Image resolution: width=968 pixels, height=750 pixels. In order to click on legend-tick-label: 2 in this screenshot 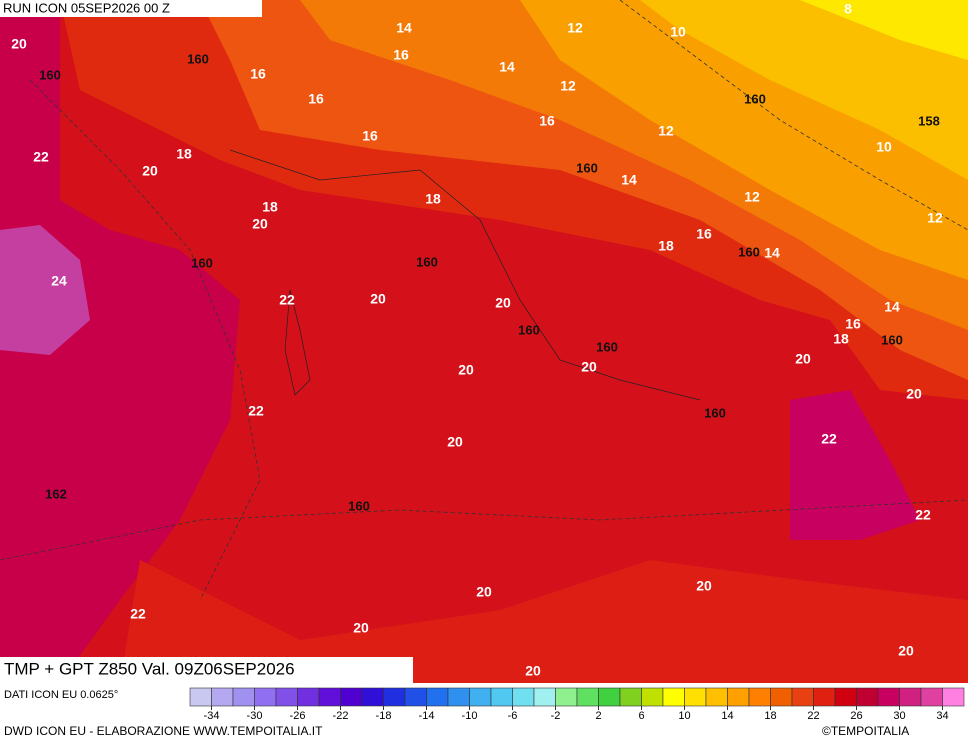, I will do `click(598, 716)`.